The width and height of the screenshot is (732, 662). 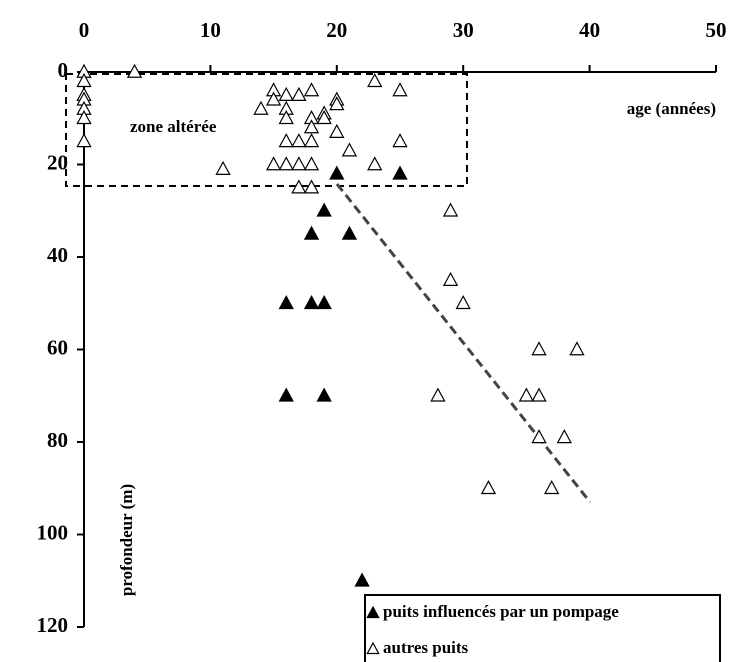 I want to click on x-tick-label: 50, so click(x=716, y=30).